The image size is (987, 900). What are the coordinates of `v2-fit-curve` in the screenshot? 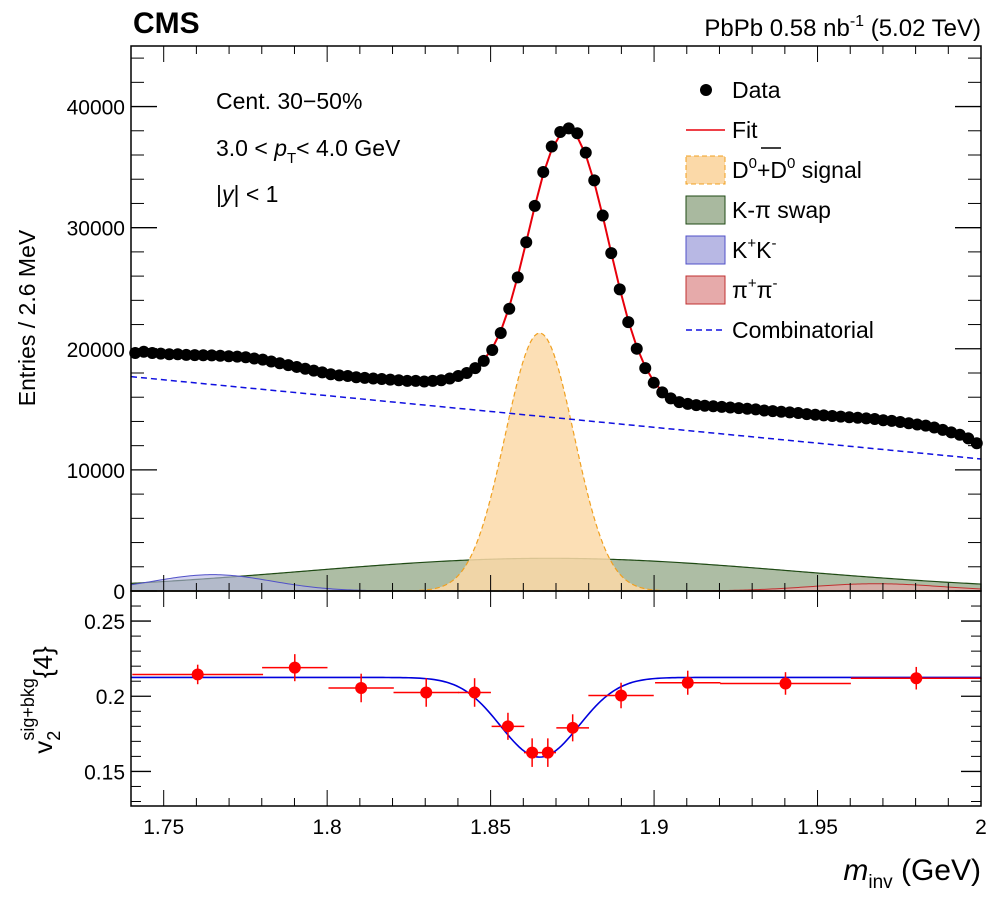 It's located at (556, 717).